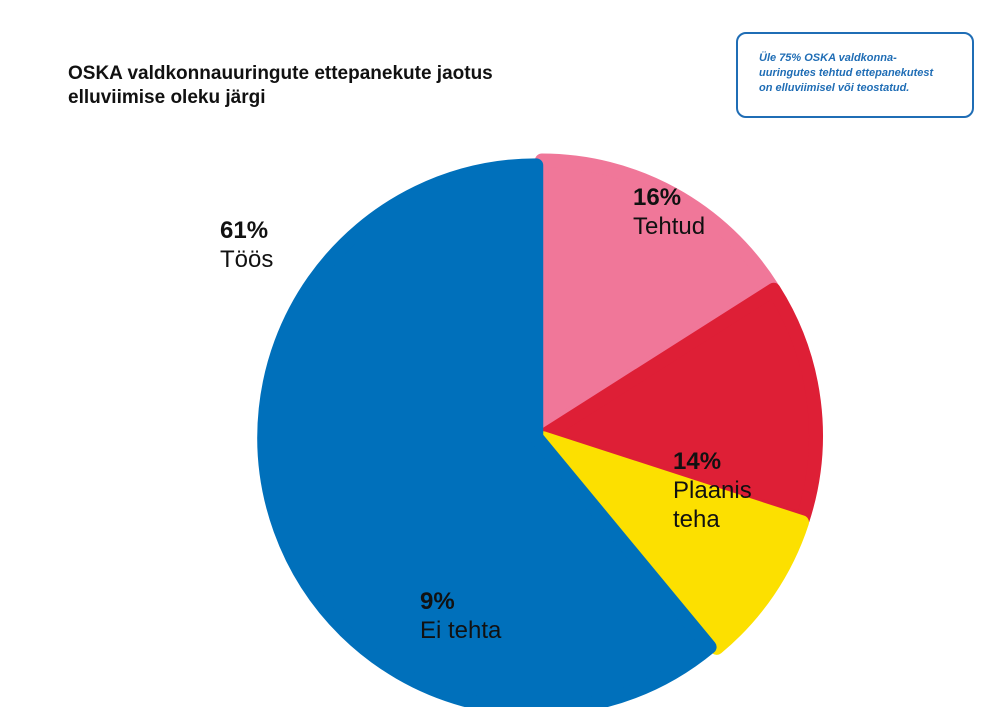 Image resolution: width=1000 pixels, height=707 pixels. I want to click on slice-percent-ei-tehta: 9%, so click(437, 601).